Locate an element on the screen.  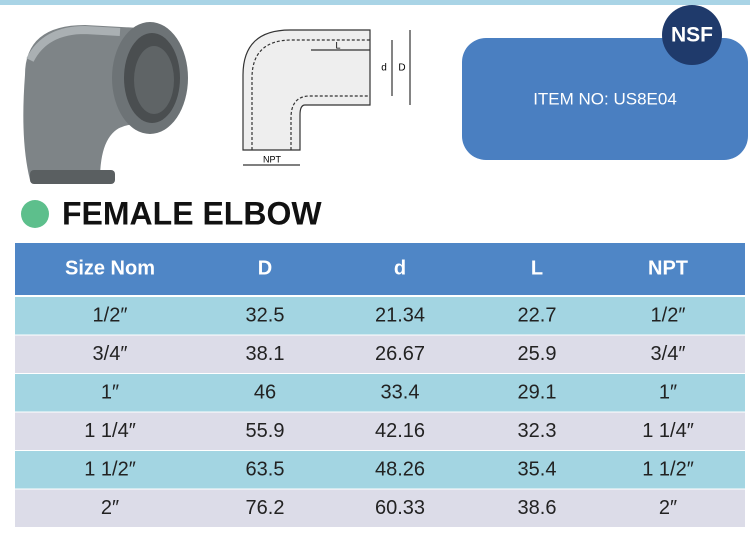
table-cell: 46 is located at coordinates (265, 393).